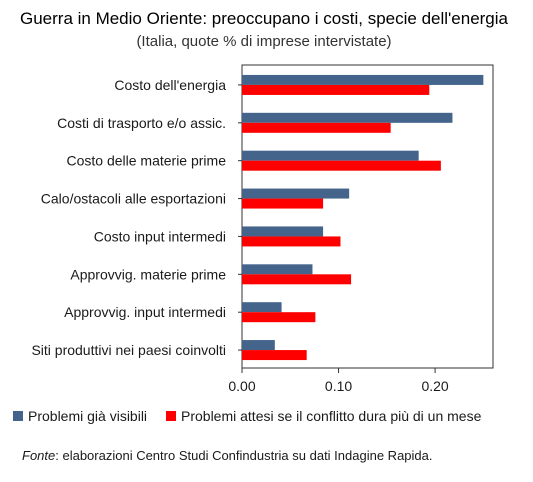  What do you see at coordinates (170, 85) in the screenshot?
I see `category-label: Costo dell'energia` at bounding box center [170, 85].